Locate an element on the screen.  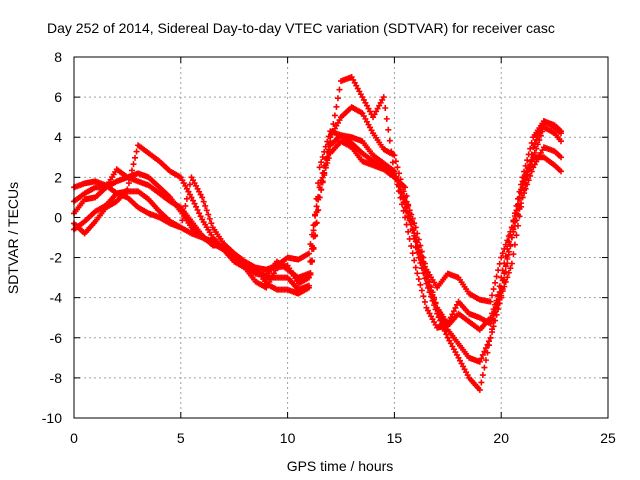
y-tick-label: 8 is located at coordinates (58, 57).